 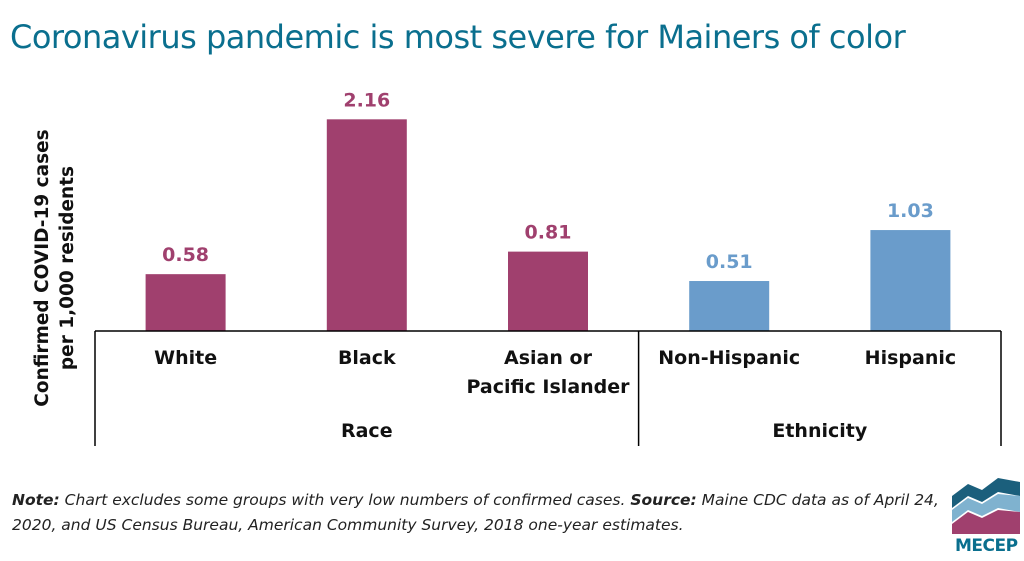 What do you see at coordinates (729, 262) in the screenshot?
I see `data-label: 0.51` at bounding box center [729, 262].